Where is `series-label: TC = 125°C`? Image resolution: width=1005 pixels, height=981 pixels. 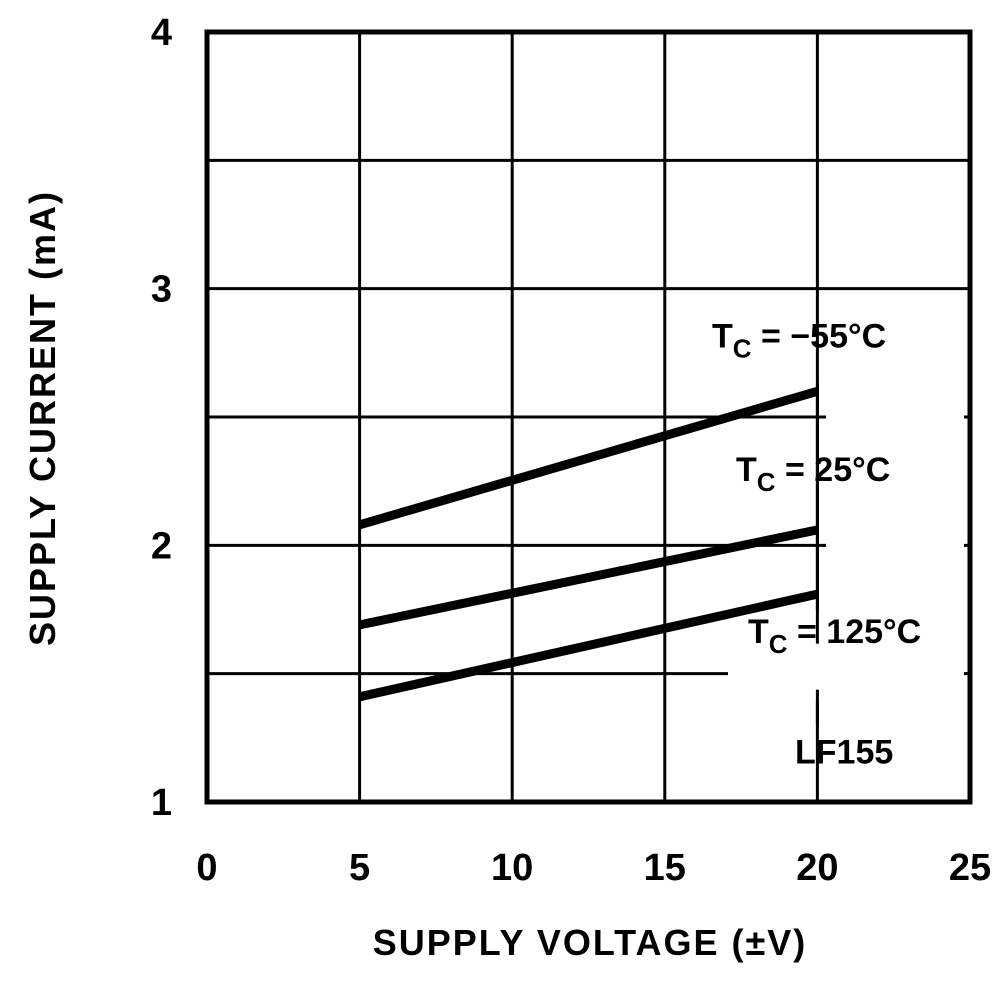 series-label: TC = 125°C is located at coordinates (834, 636).